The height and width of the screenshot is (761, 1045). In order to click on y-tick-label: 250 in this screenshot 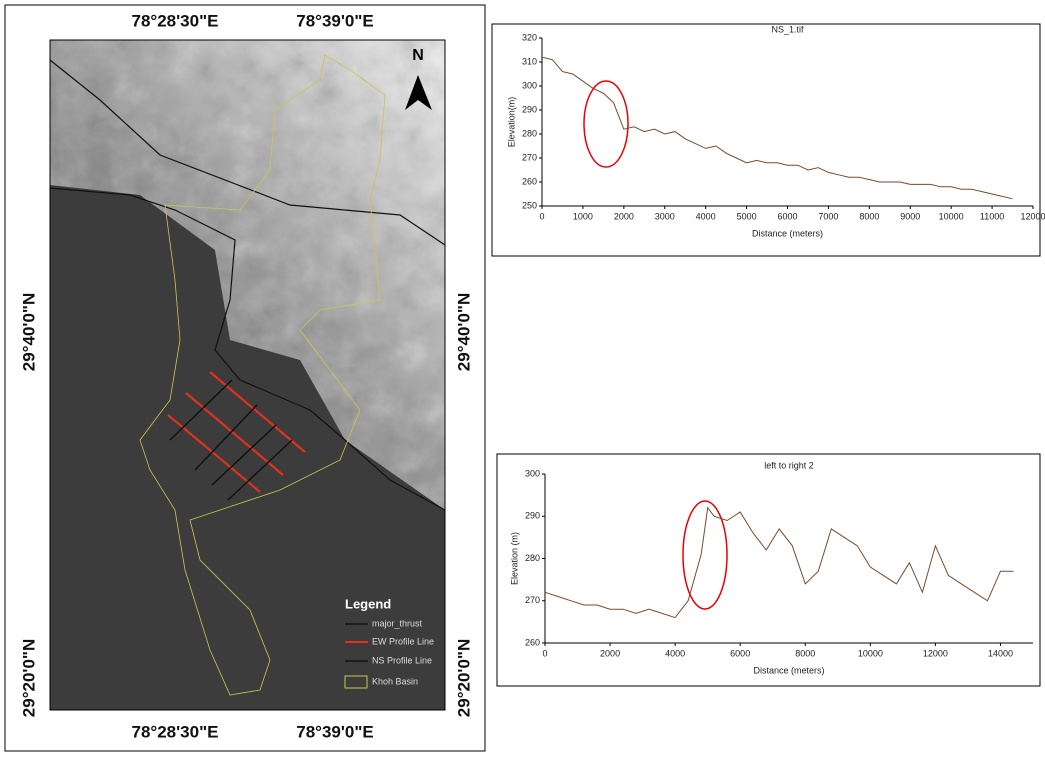, I will do `click(529, 205)`.